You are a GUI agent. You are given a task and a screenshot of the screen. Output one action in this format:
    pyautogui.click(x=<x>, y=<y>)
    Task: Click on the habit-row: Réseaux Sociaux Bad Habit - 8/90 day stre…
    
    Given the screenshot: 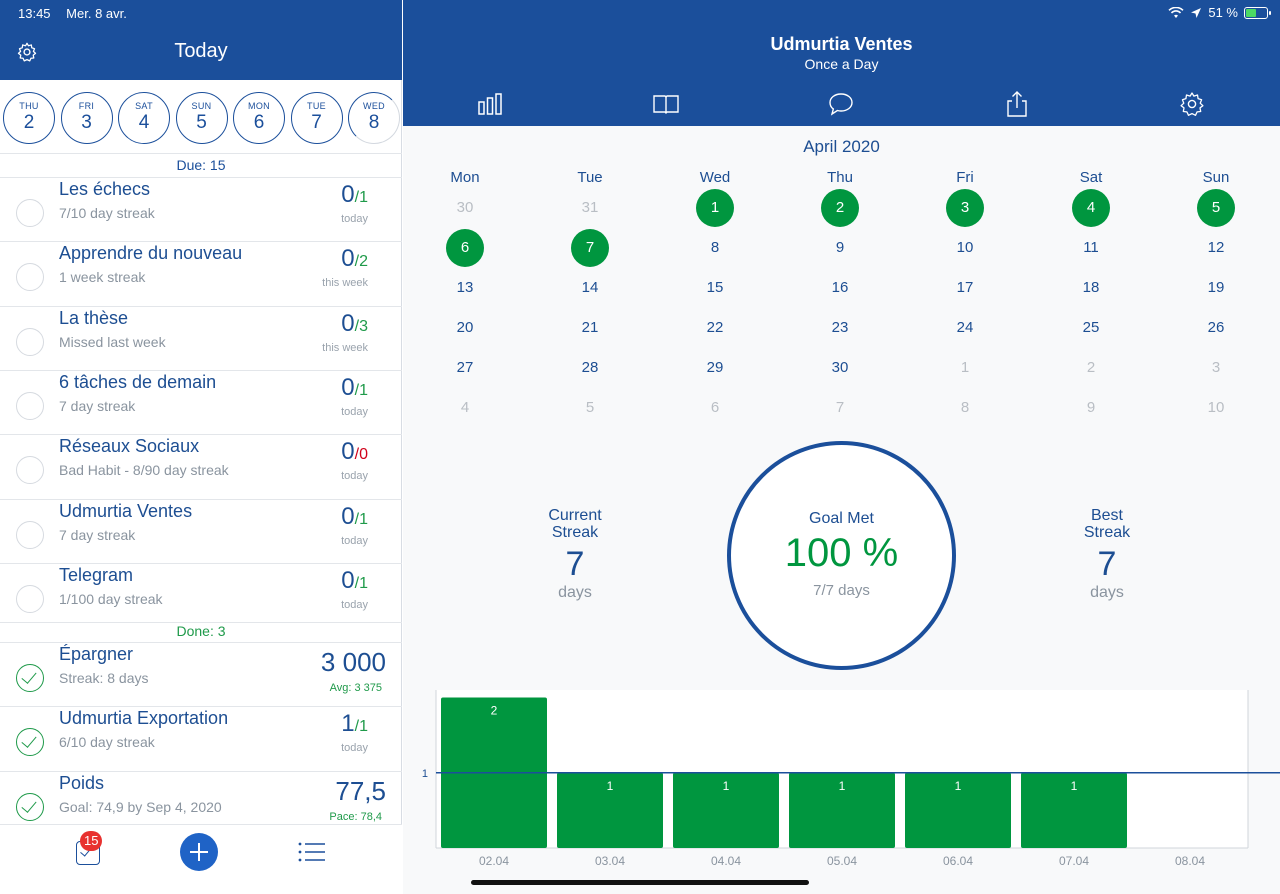 What is the action you would take?
    pyautogui.click(x=201, y=466)
    